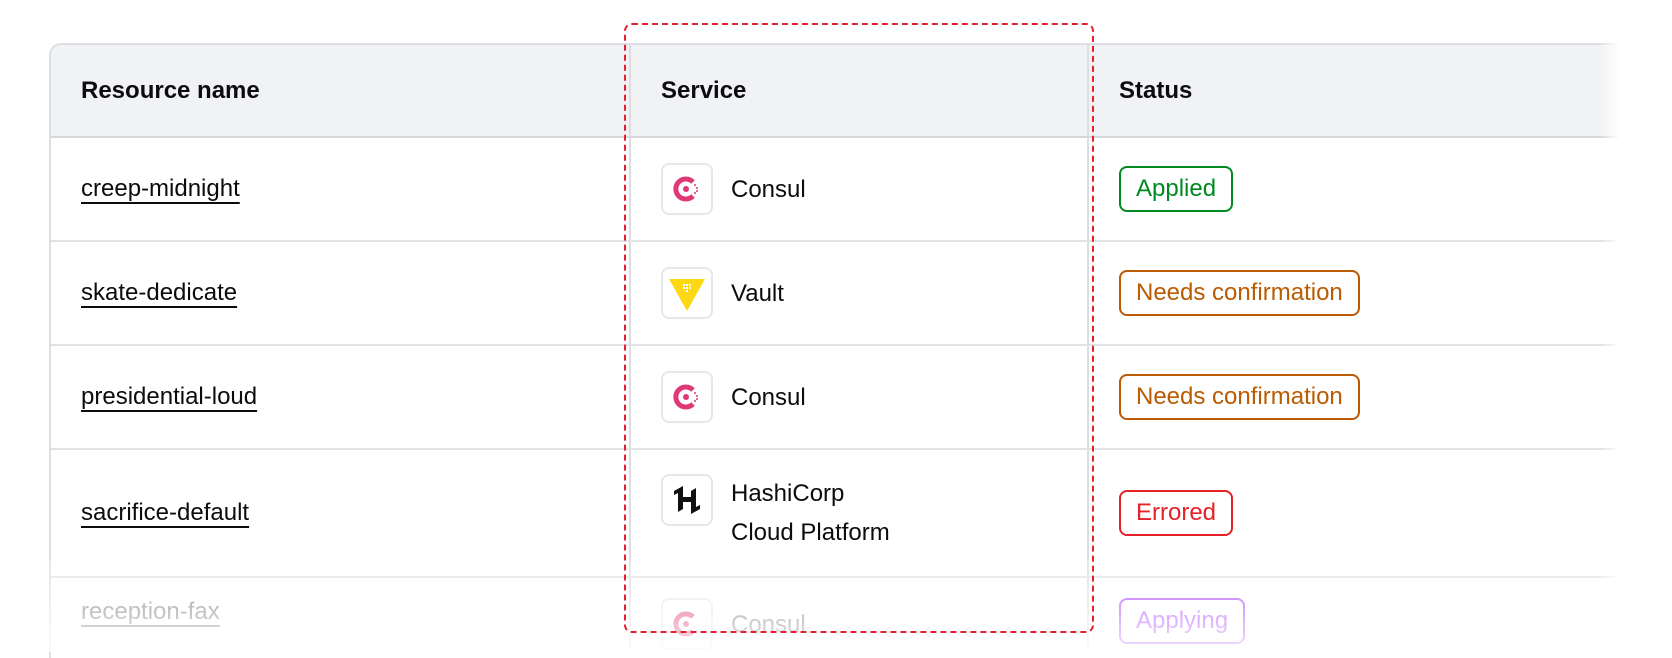  What do you see at coordinates (169, 396) in the screenshot?
I see `resource-link: presidential-loud` at bounding box center [169, 396].